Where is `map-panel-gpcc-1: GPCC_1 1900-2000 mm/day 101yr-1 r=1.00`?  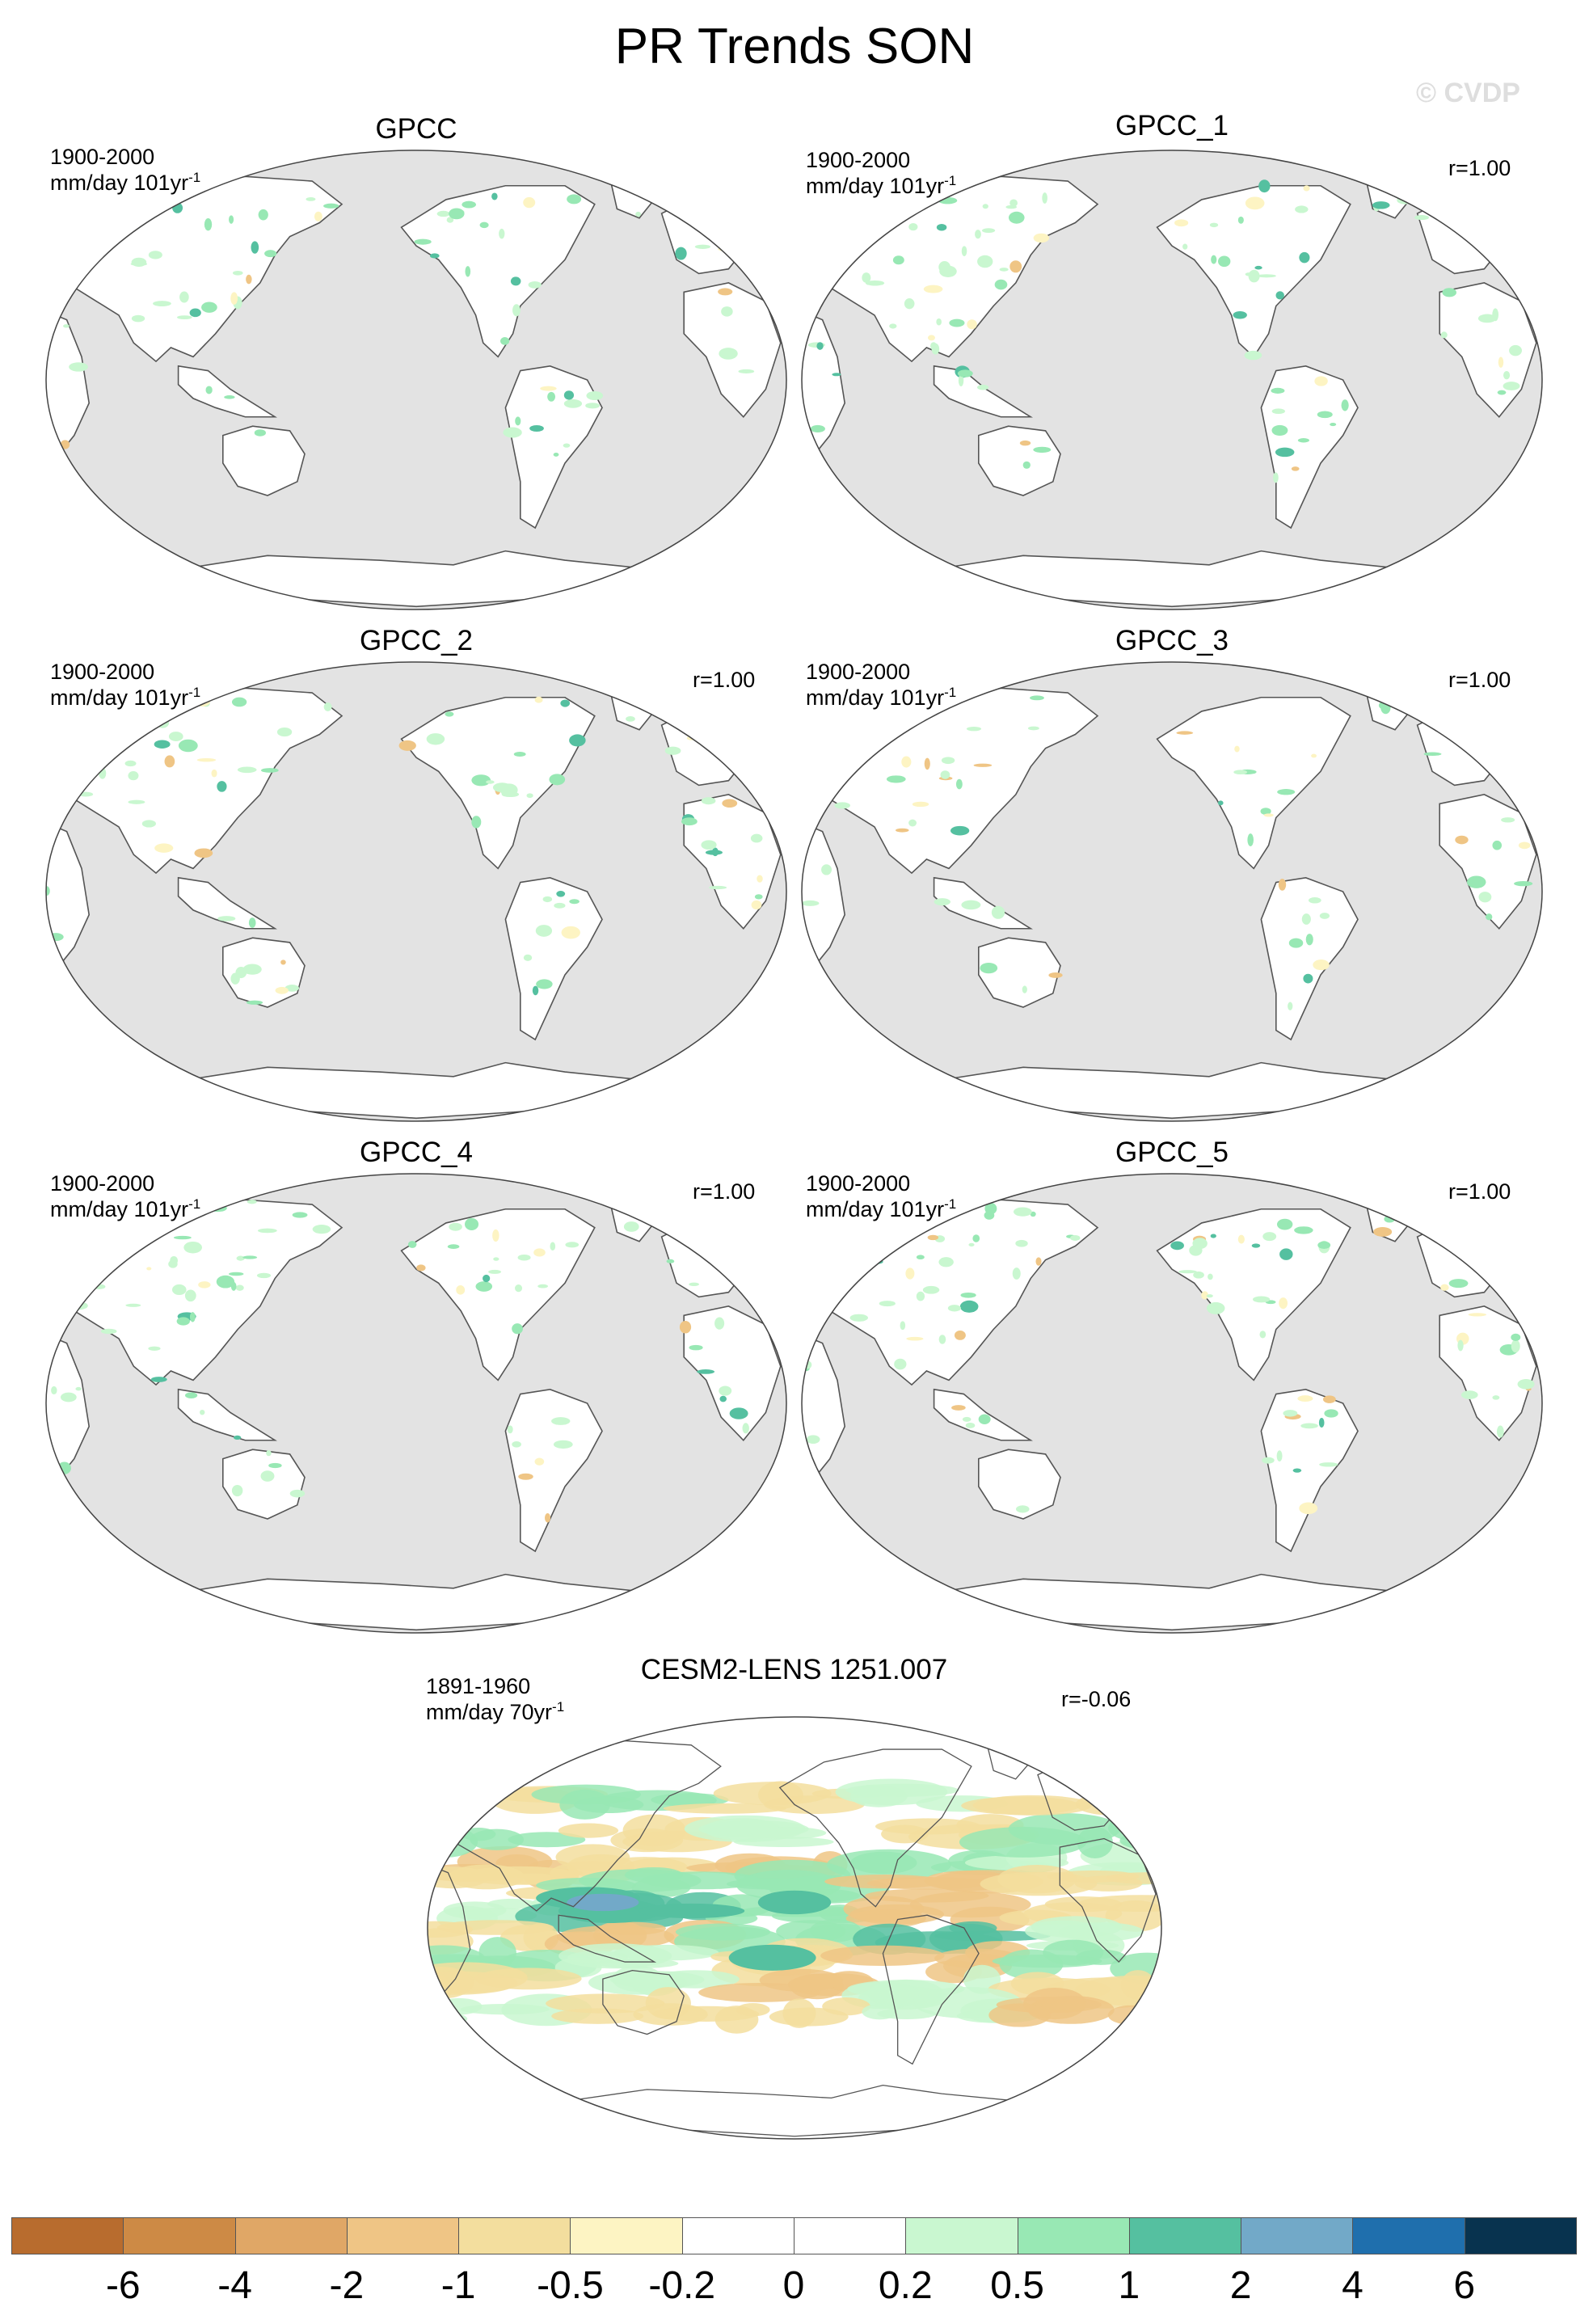
map-panel-gpcc-1: GPCC_1 1900-2000 mm/day 101yr-1 r=1.00 is located at coordinates (1172, 362).